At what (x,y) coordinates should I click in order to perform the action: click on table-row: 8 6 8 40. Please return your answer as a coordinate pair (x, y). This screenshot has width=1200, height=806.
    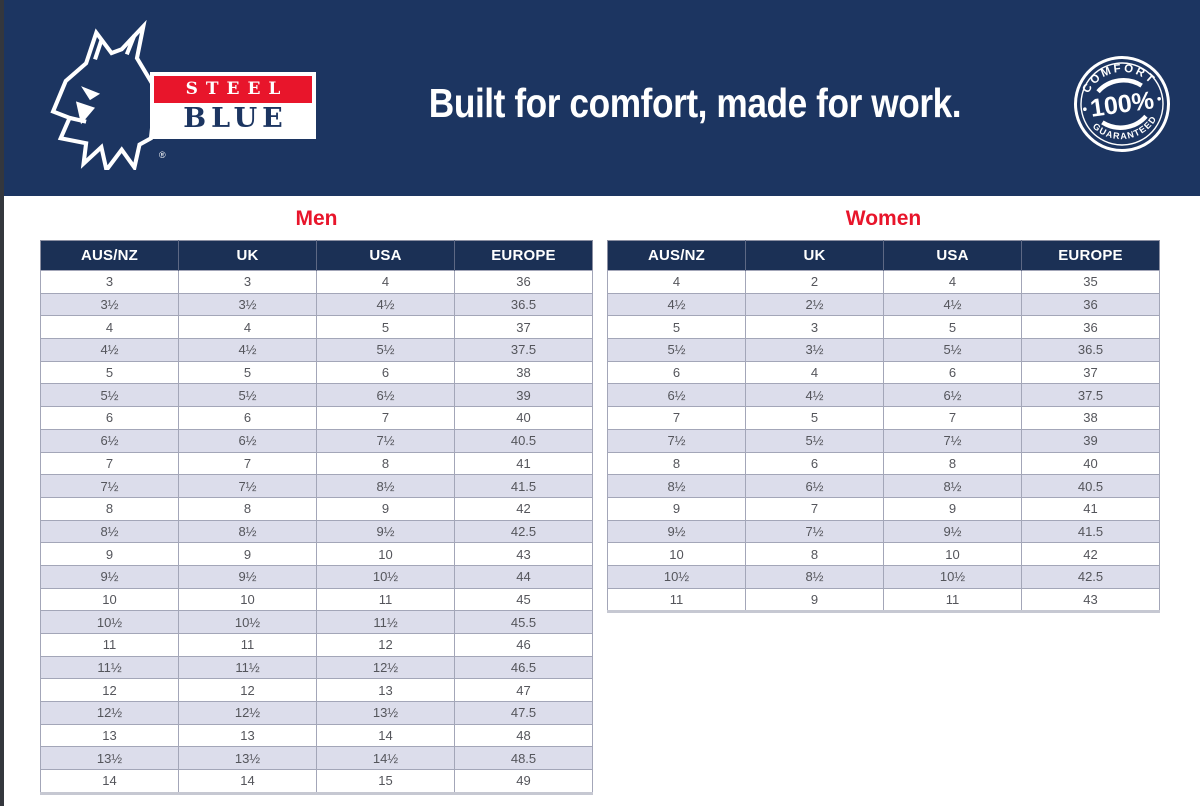
    Looking at the image, I should click on (883, 463).